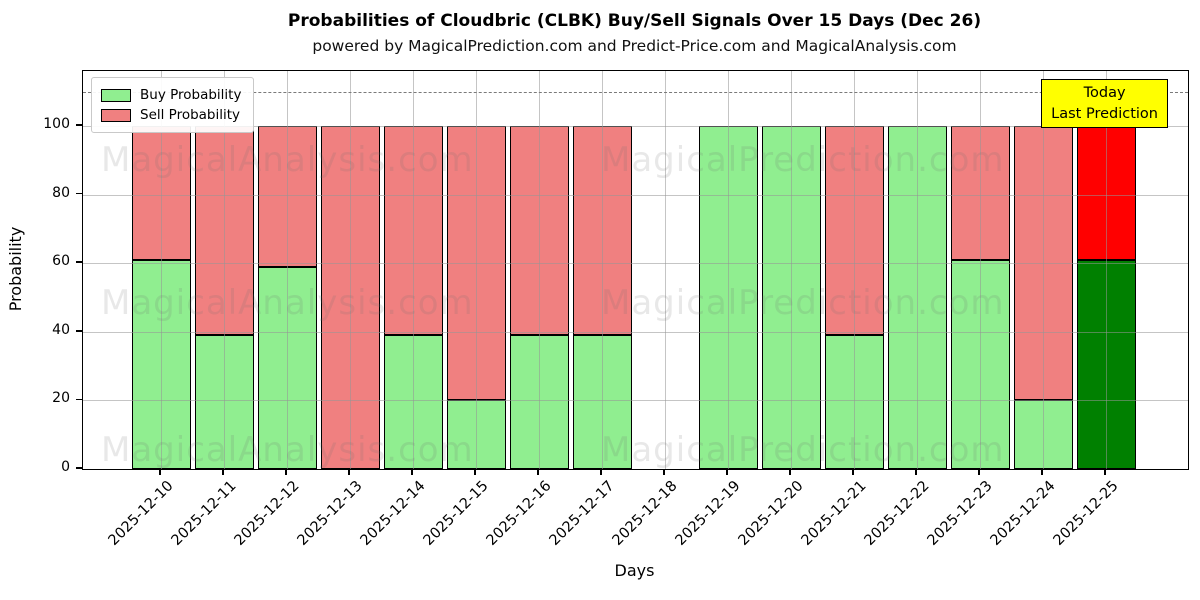 The image size is (1200, 600). What do you see at coordinates (1086, 513) in the screenshot?
I see `x-tick-label: 2025-12-25` at bounding box center [1086, 513].